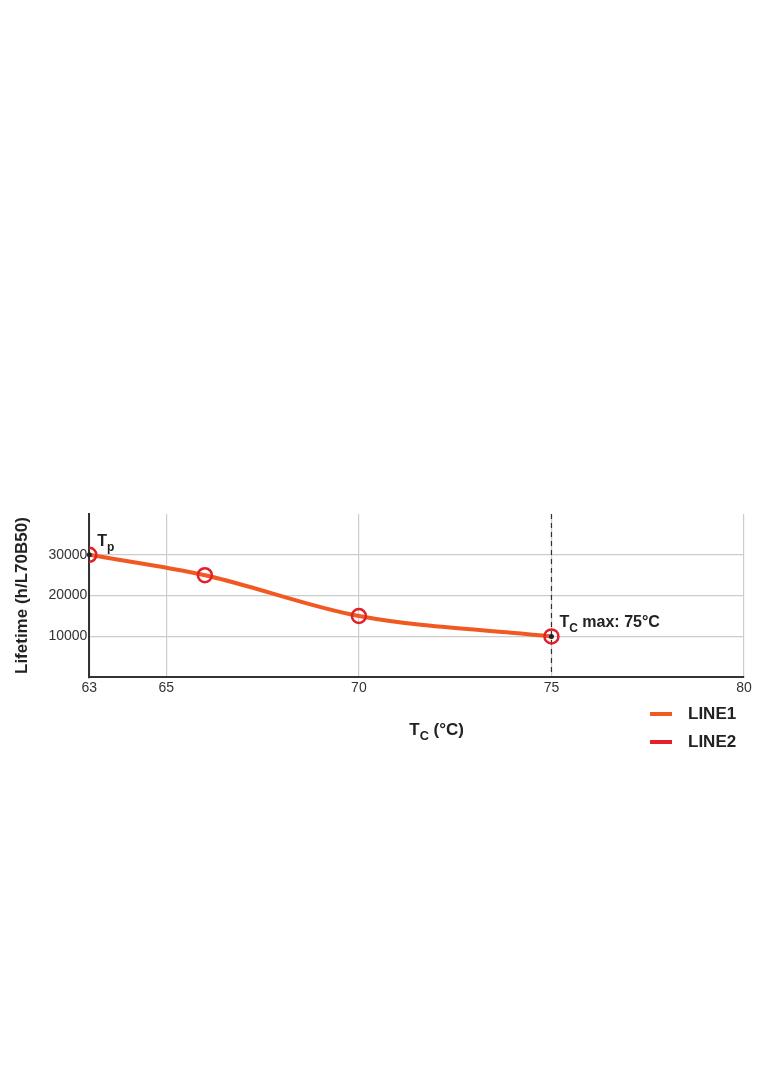 Image resolution: width=784 pixels, height=1066 pixels. I want to click on y-tick-label: 10000, so click(68, 635).